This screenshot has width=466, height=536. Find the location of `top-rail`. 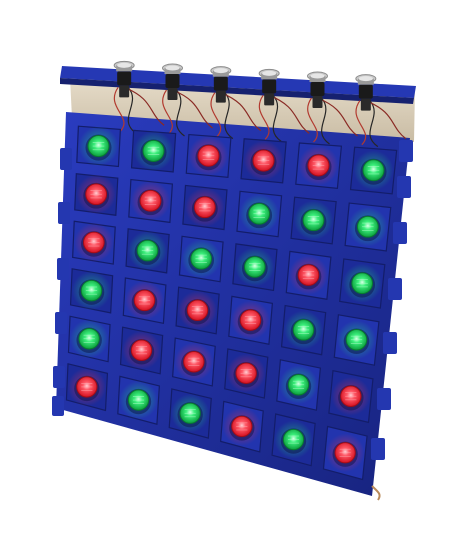

top-rail is located at coordinates (238, 82).